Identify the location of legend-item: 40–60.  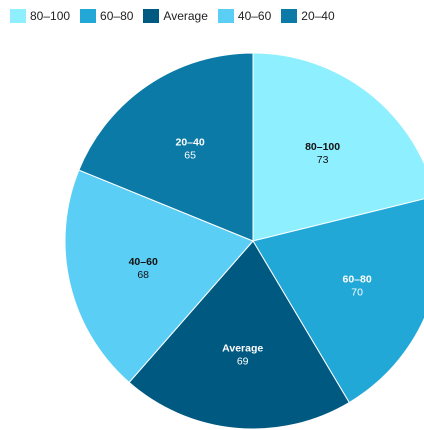
(244, 16).